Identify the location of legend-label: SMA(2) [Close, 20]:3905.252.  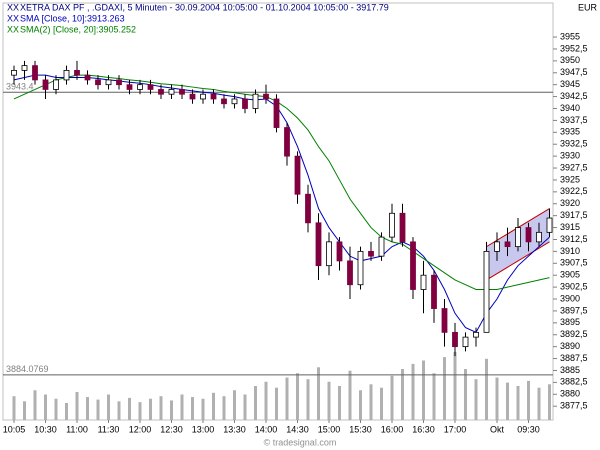
(78, 29).